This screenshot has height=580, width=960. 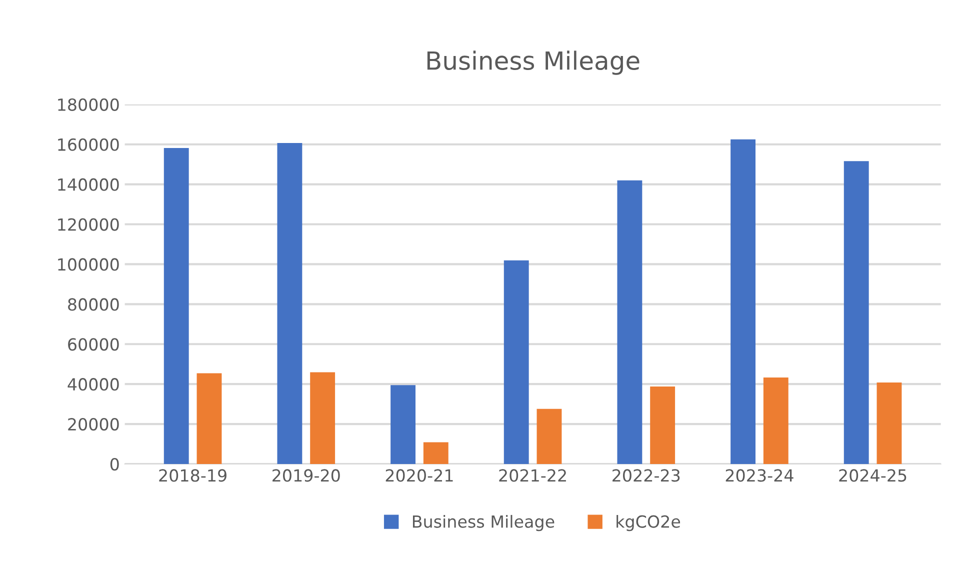 I want to click on x-tick-label: 2024-25, so click(x=872, y=475).